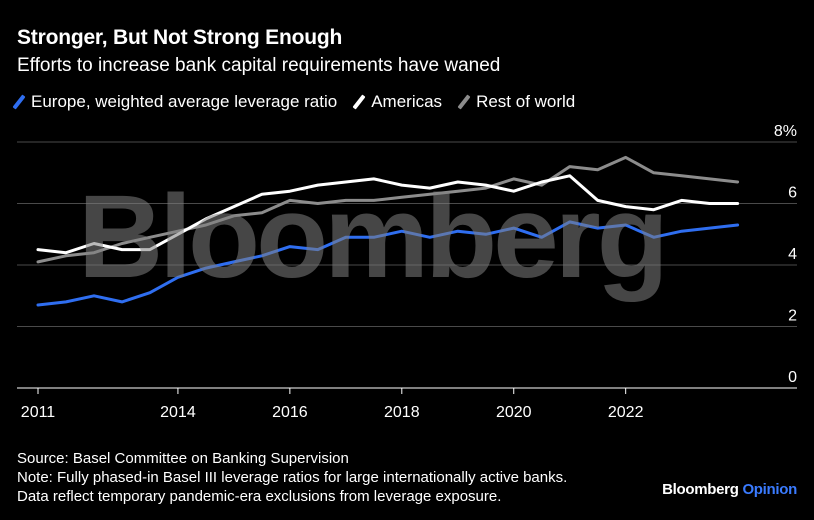 The image size is (814, 520). What do you see at coordinates (388, 263) in the screenshot?
I see `series-line-europe-weighted-average-leverage-ratio` at bounding box center [388, 263].